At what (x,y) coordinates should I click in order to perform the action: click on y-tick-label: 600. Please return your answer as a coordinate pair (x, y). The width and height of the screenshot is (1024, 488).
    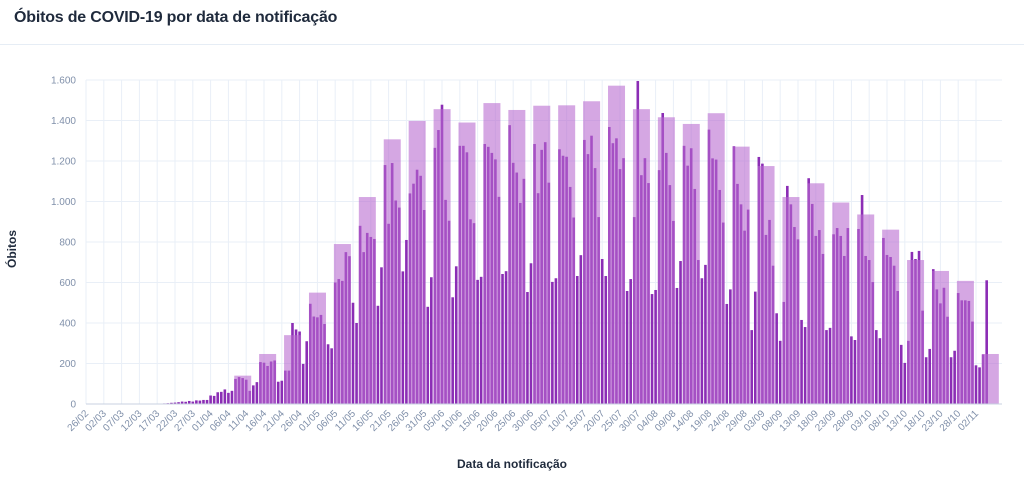
    Looking at the image, I should click on (67, 283).